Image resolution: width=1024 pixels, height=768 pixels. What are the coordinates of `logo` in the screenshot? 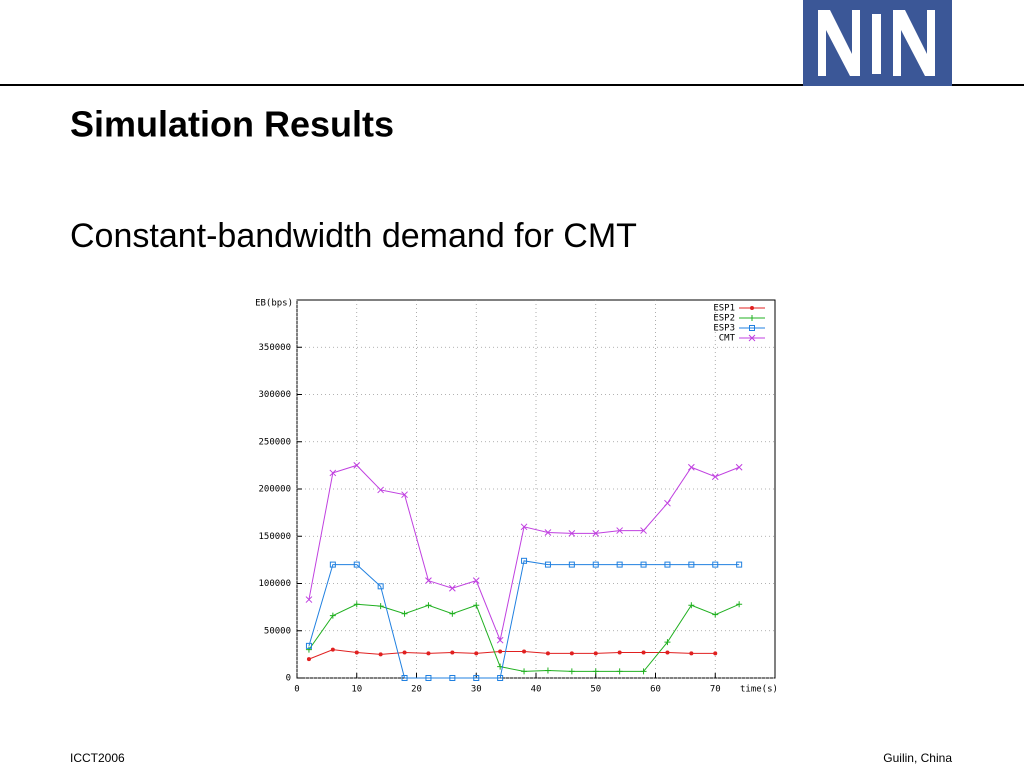 It's located at (877, 43).